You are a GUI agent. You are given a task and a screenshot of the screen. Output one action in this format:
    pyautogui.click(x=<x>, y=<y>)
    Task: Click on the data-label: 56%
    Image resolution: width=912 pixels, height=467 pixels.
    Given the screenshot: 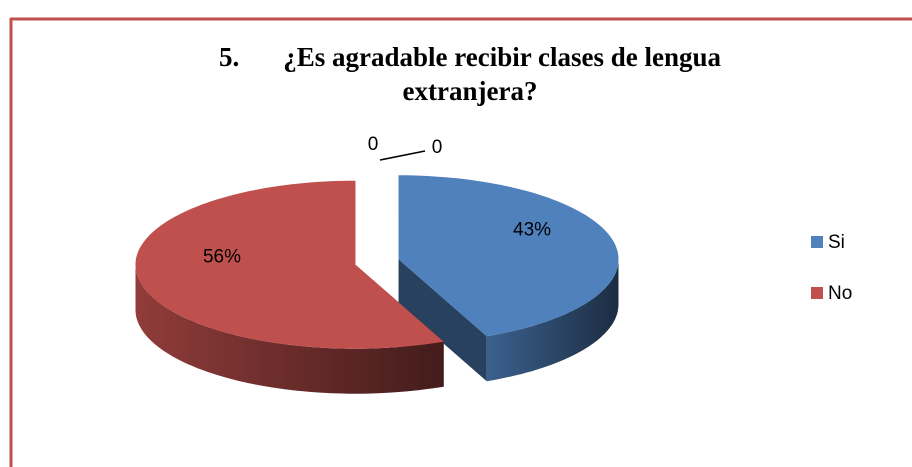 What is the action you would take?
    pyautogui.click(x=222, y=256)
    